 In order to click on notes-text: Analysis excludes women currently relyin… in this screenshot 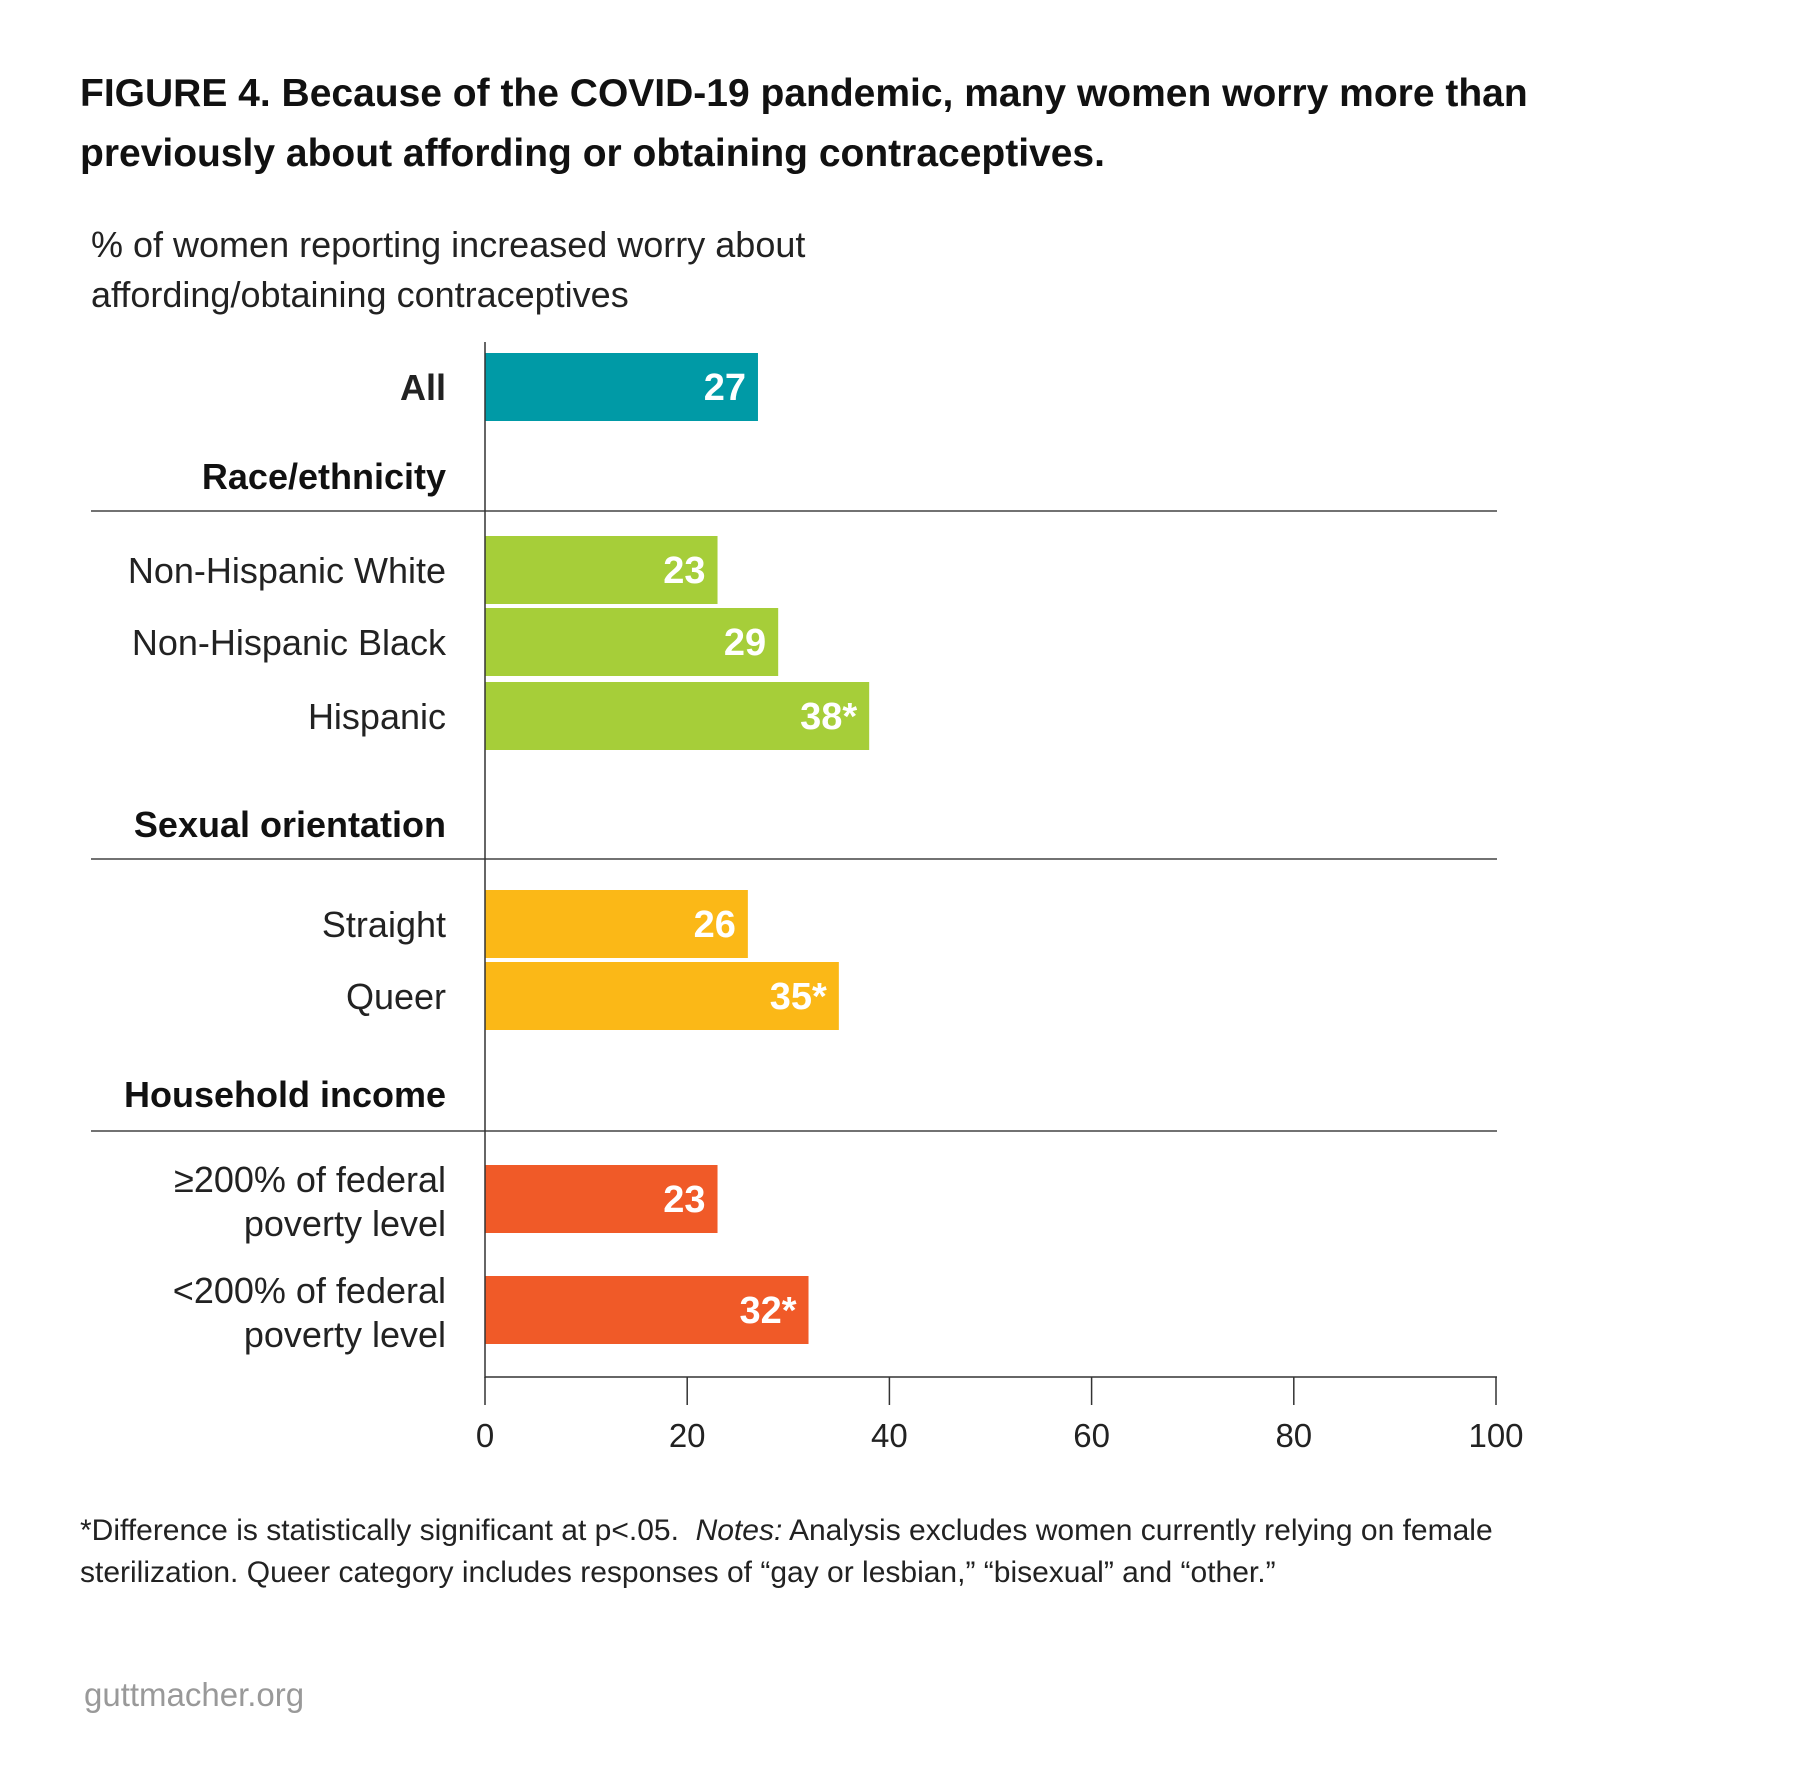, I will do `click(786, 1551)`.